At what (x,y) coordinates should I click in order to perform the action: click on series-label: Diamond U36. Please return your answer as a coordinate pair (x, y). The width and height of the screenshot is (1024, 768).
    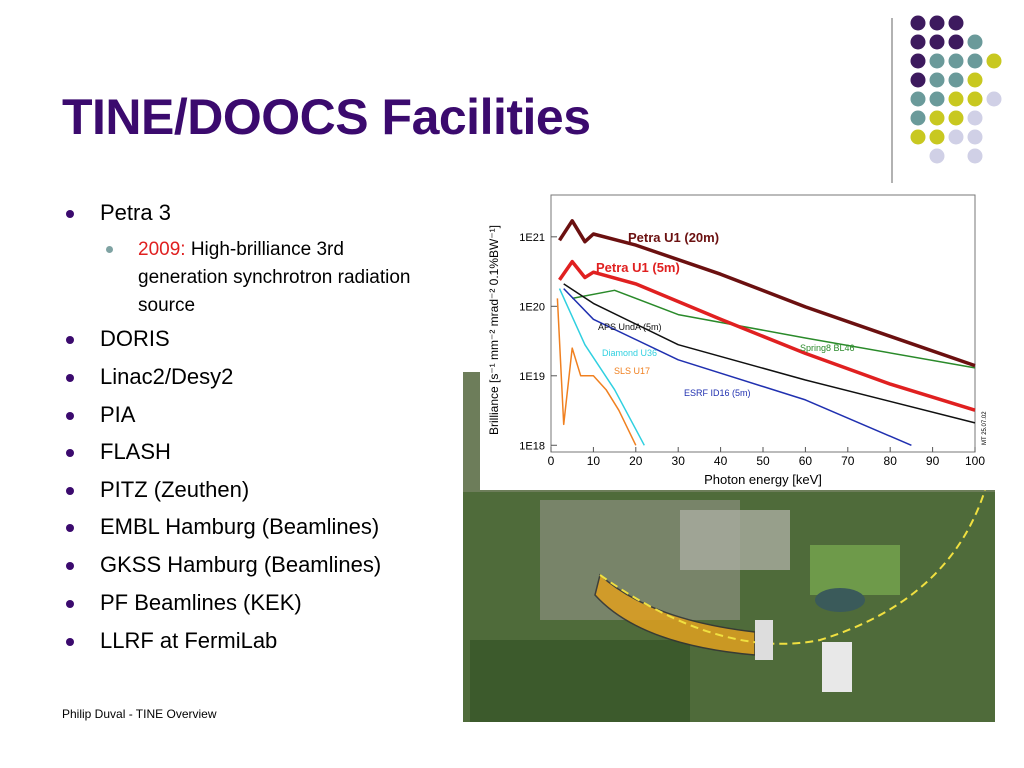
    Looking at the image, I should click on (629, 353).